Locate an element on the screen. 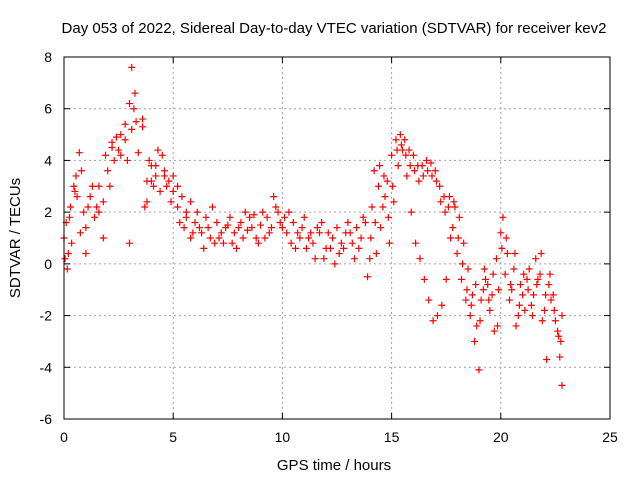 This screenshot has width=640, height=480. x-tick-label: 0 is located at coordinates (64, 437).